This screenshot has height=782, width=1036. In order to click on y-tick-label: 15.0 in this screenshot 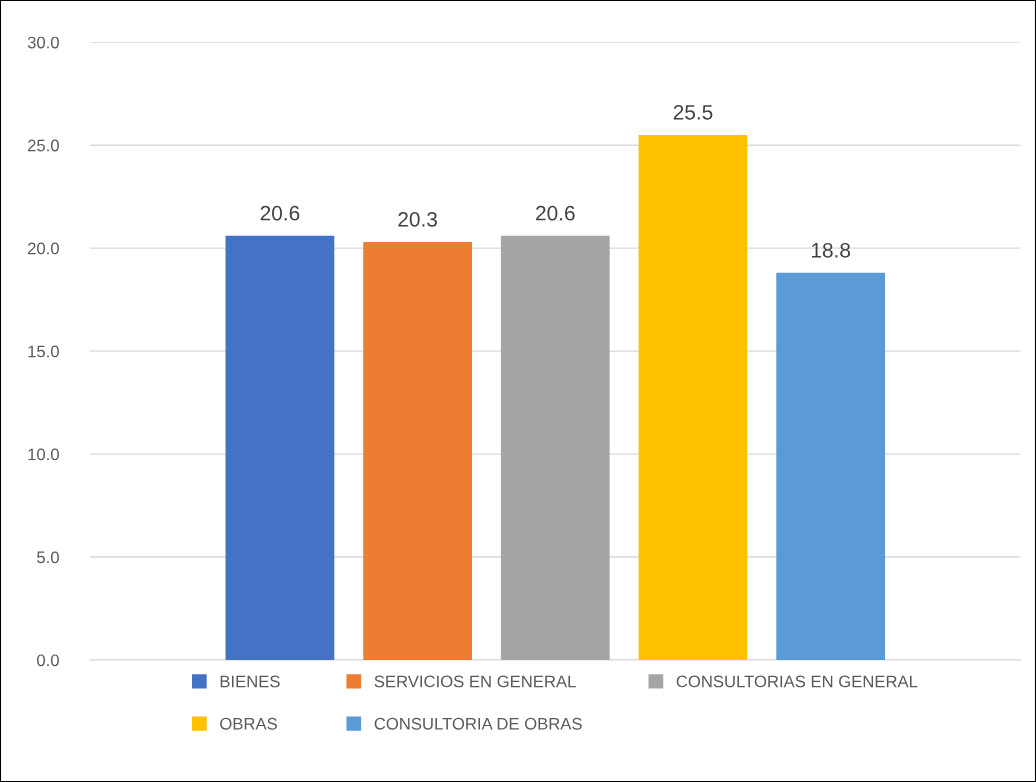, I will do `click(43, 351)`.